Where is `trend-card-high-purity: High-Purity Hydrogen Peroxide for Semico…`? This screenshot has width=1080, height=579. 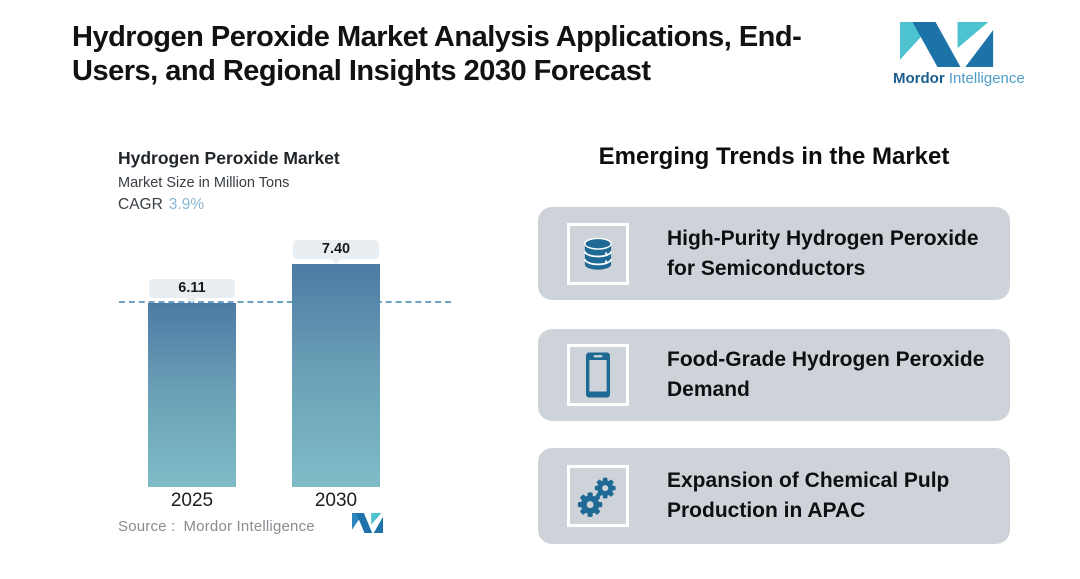 trend-card-high-purity: High-Purity Hydrogen Peroxide for Semico… is located at coordinates (774, 253).